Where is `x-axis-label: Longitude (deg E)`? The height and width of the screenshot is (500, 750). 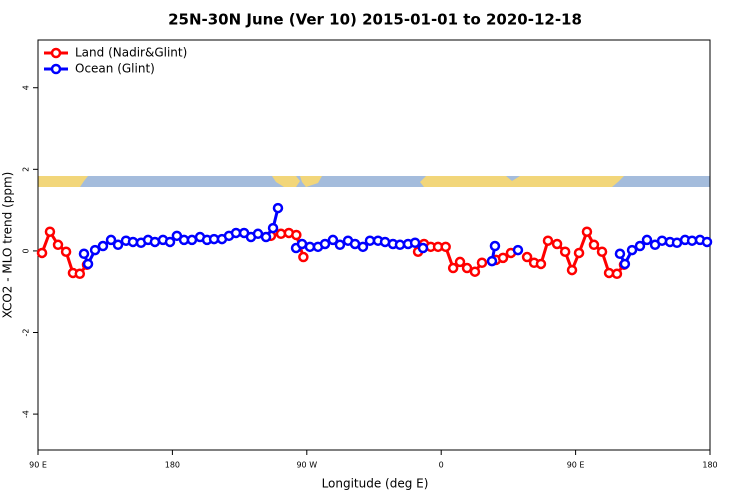 x-axis-label: Longitude (deg E) is located at coordinates (375, 484).